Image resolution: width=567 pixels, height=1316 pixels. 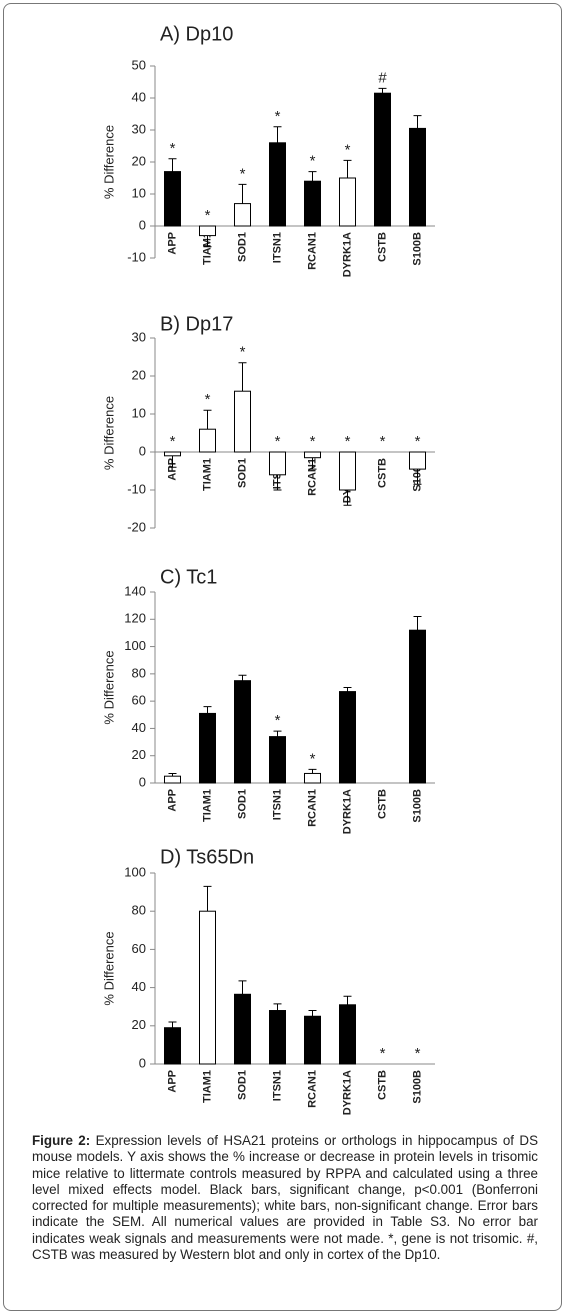 What do you see at coordinates (207, 857) in the screenshot?
I see `panel-title: D) Ts65Dn` at bounding box center [207, 857].